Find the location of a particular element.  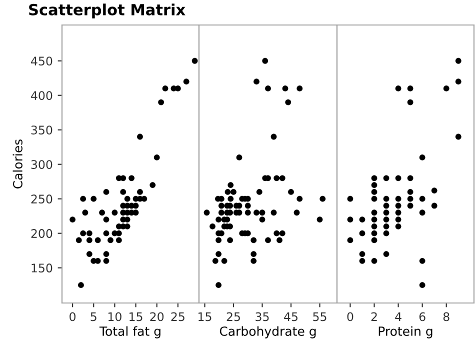

y-tick-label: 200 is located at coordinates (41, 233).